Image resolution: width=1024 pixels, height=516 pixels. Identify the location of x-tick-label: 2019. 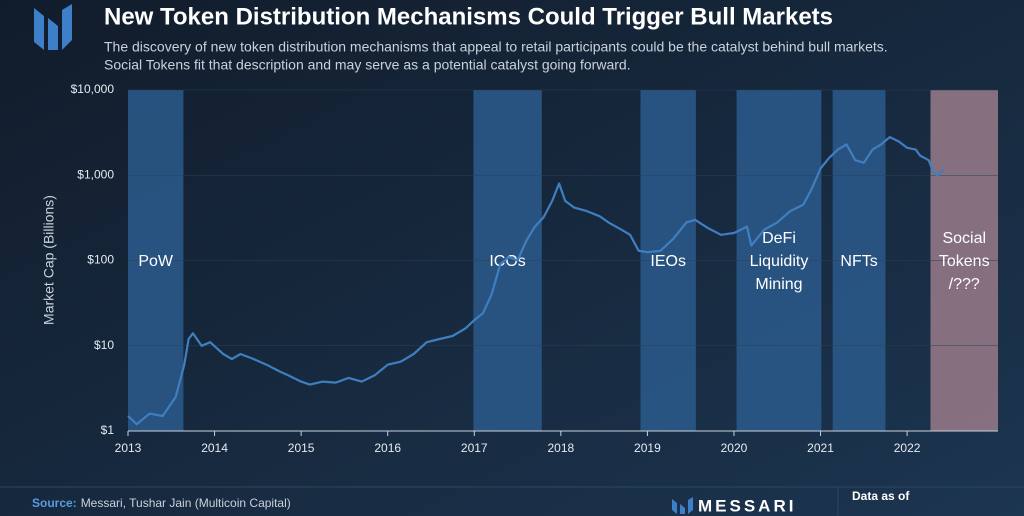
(647, 448).